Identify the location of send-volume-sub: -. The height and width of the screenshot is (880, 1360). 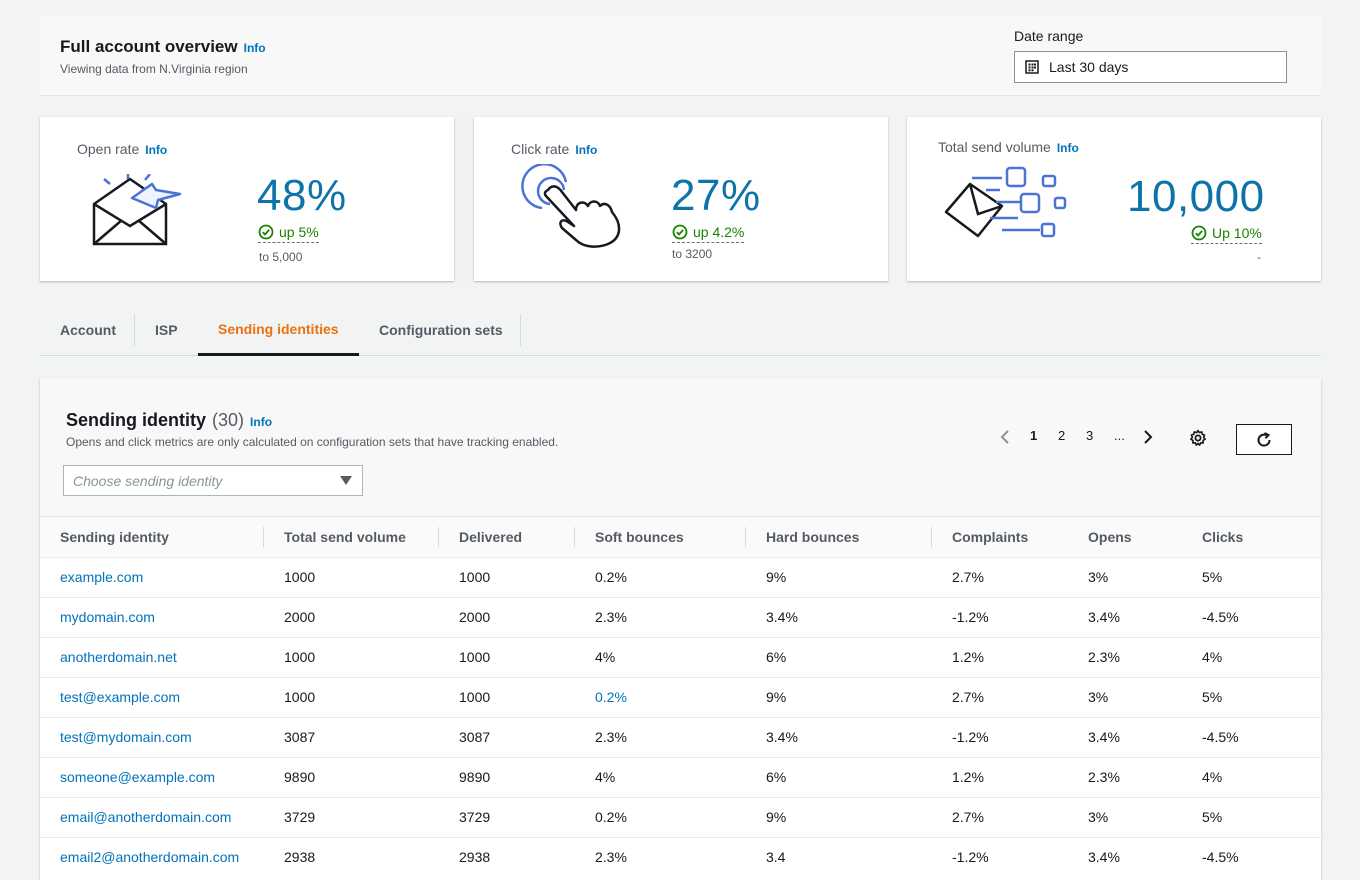
(1259, 257).